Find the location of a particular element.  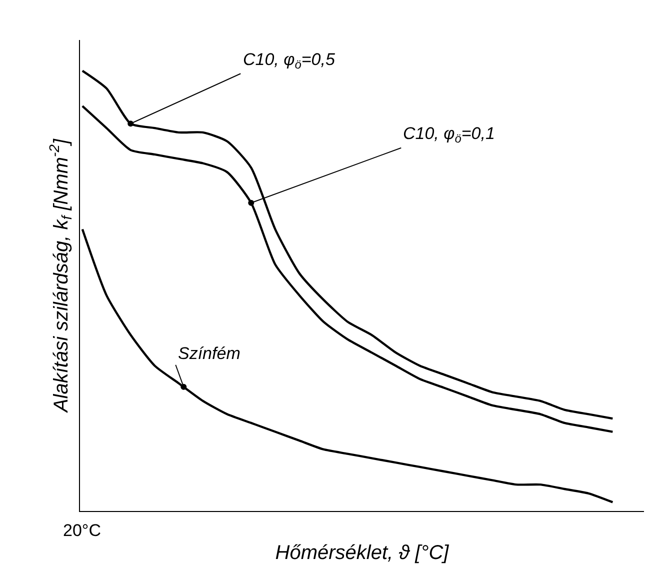

series-label: Színfém is located at coordinates (209, 353).